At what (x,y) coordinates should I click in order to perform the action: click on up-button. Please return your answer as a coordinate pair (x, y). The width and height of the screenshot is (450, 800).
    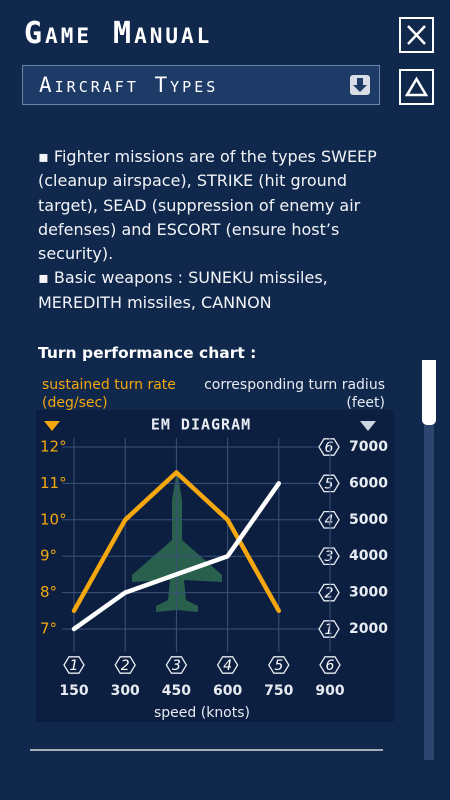
    Looking at the image, I should click on (416, 87).